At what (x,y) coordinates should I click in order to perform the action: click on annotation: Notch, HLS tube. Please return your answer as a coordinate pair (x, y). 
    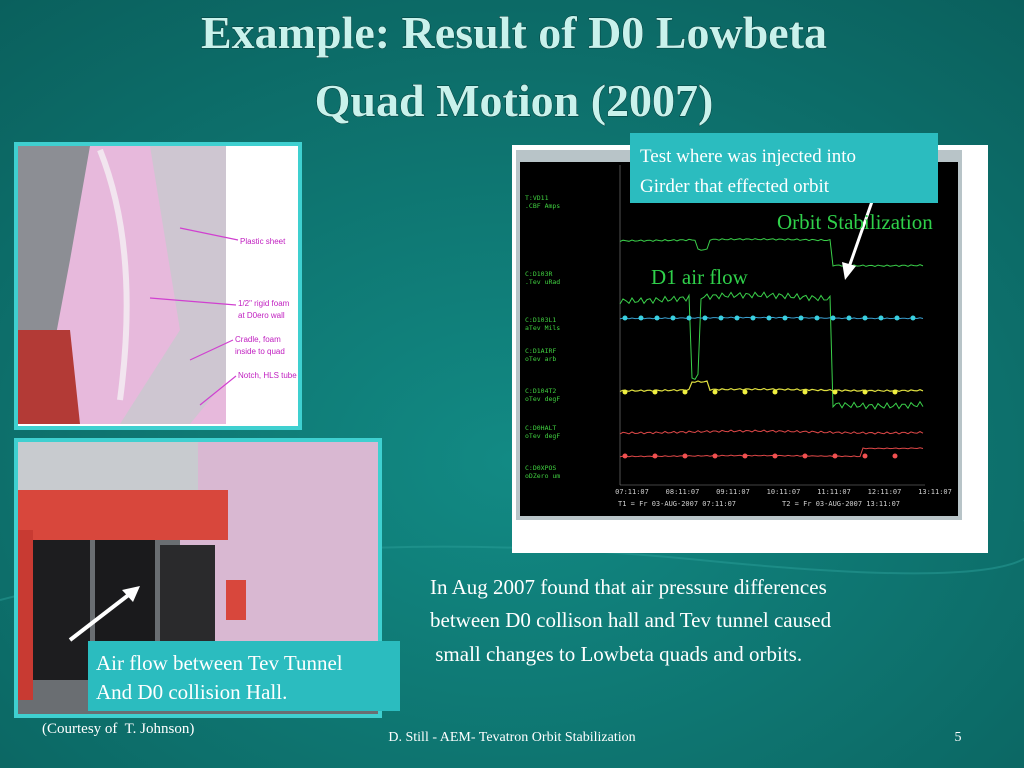
    Looking at the image, I should click on (267, 375).